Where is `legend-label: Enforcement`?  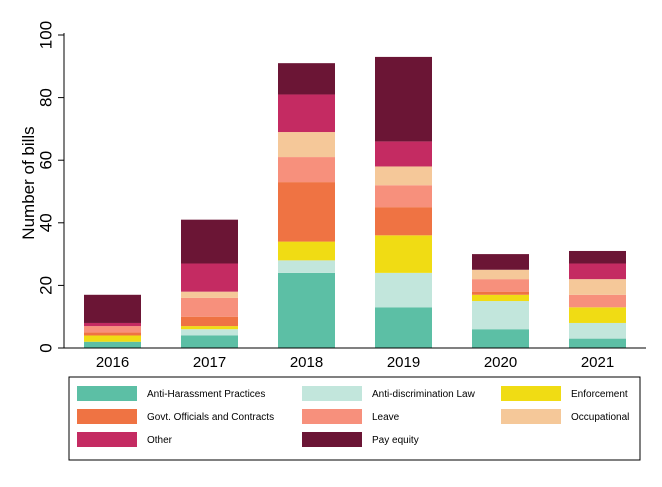 legend-label: Enforcement is located at coordinates (599, 394).